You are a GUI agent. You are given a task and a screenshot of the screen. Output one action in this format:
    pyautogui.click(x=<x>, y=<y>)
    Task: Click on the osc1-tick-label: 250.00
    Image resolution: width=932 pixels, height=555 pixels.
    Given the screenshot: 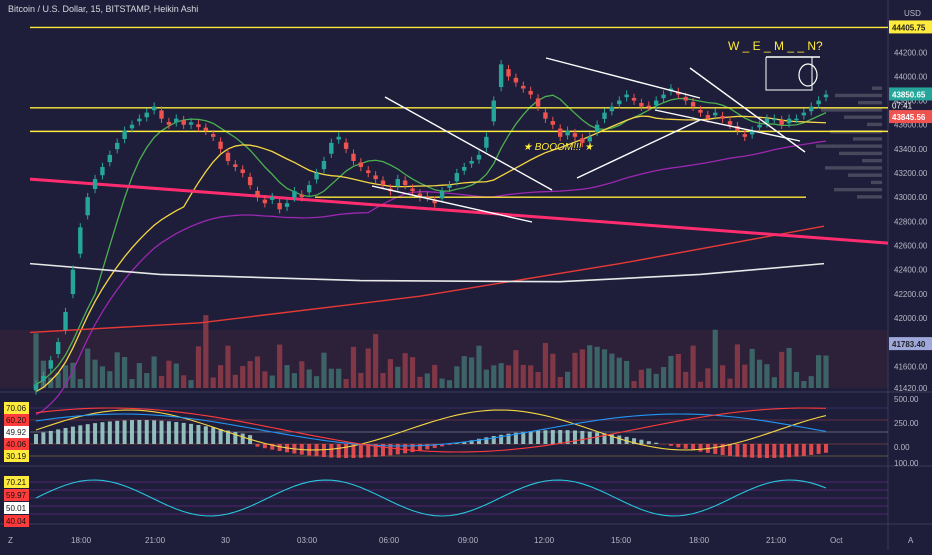 What is the action you would take?
    pyautogui.click(x=906, y=423)
    